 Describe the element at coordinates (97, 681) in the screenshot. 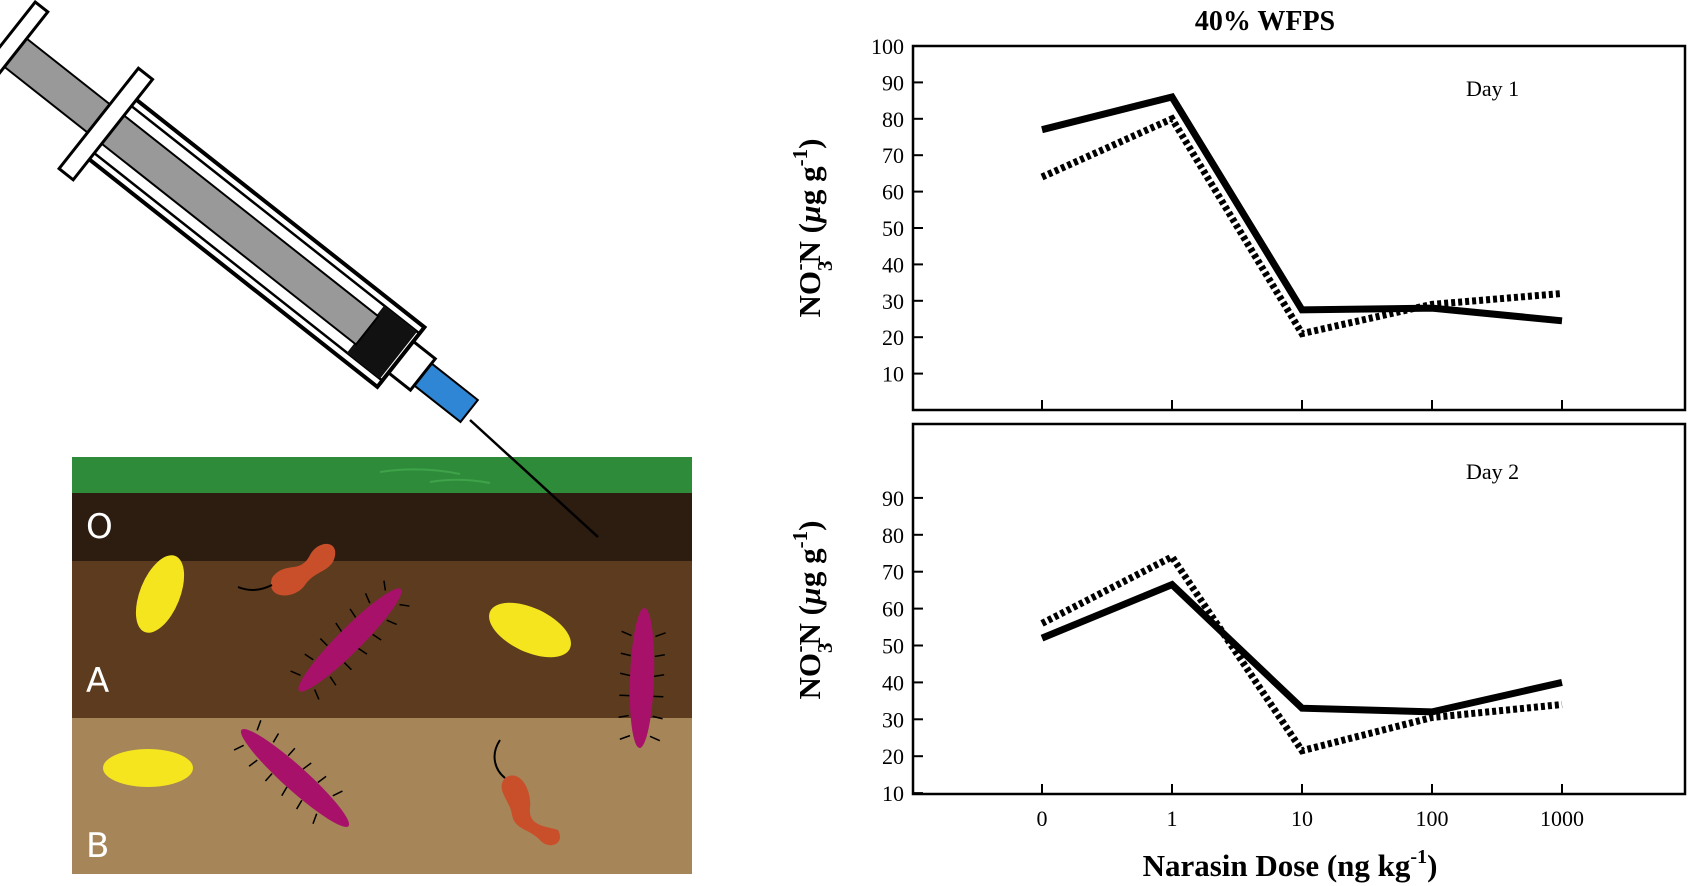

I see `layer-label-a: A` at that location.